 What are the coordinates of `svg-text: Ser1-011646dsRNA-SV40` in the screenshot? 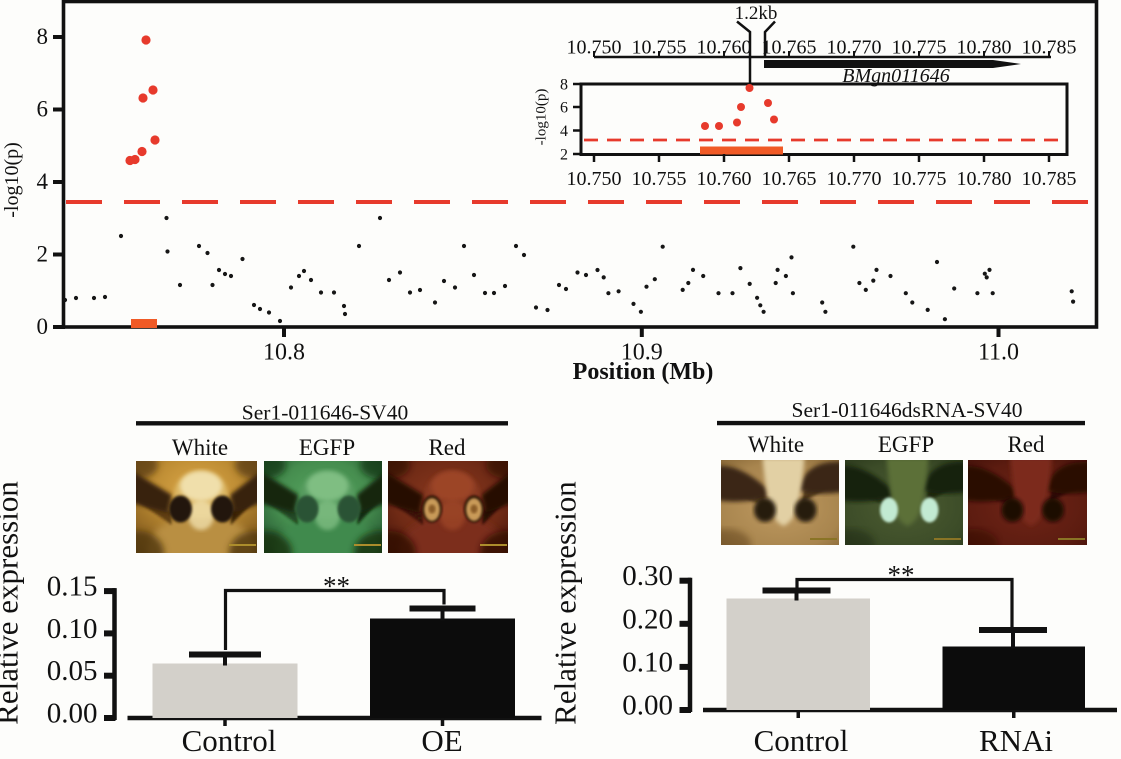 It's located at (907, 410).